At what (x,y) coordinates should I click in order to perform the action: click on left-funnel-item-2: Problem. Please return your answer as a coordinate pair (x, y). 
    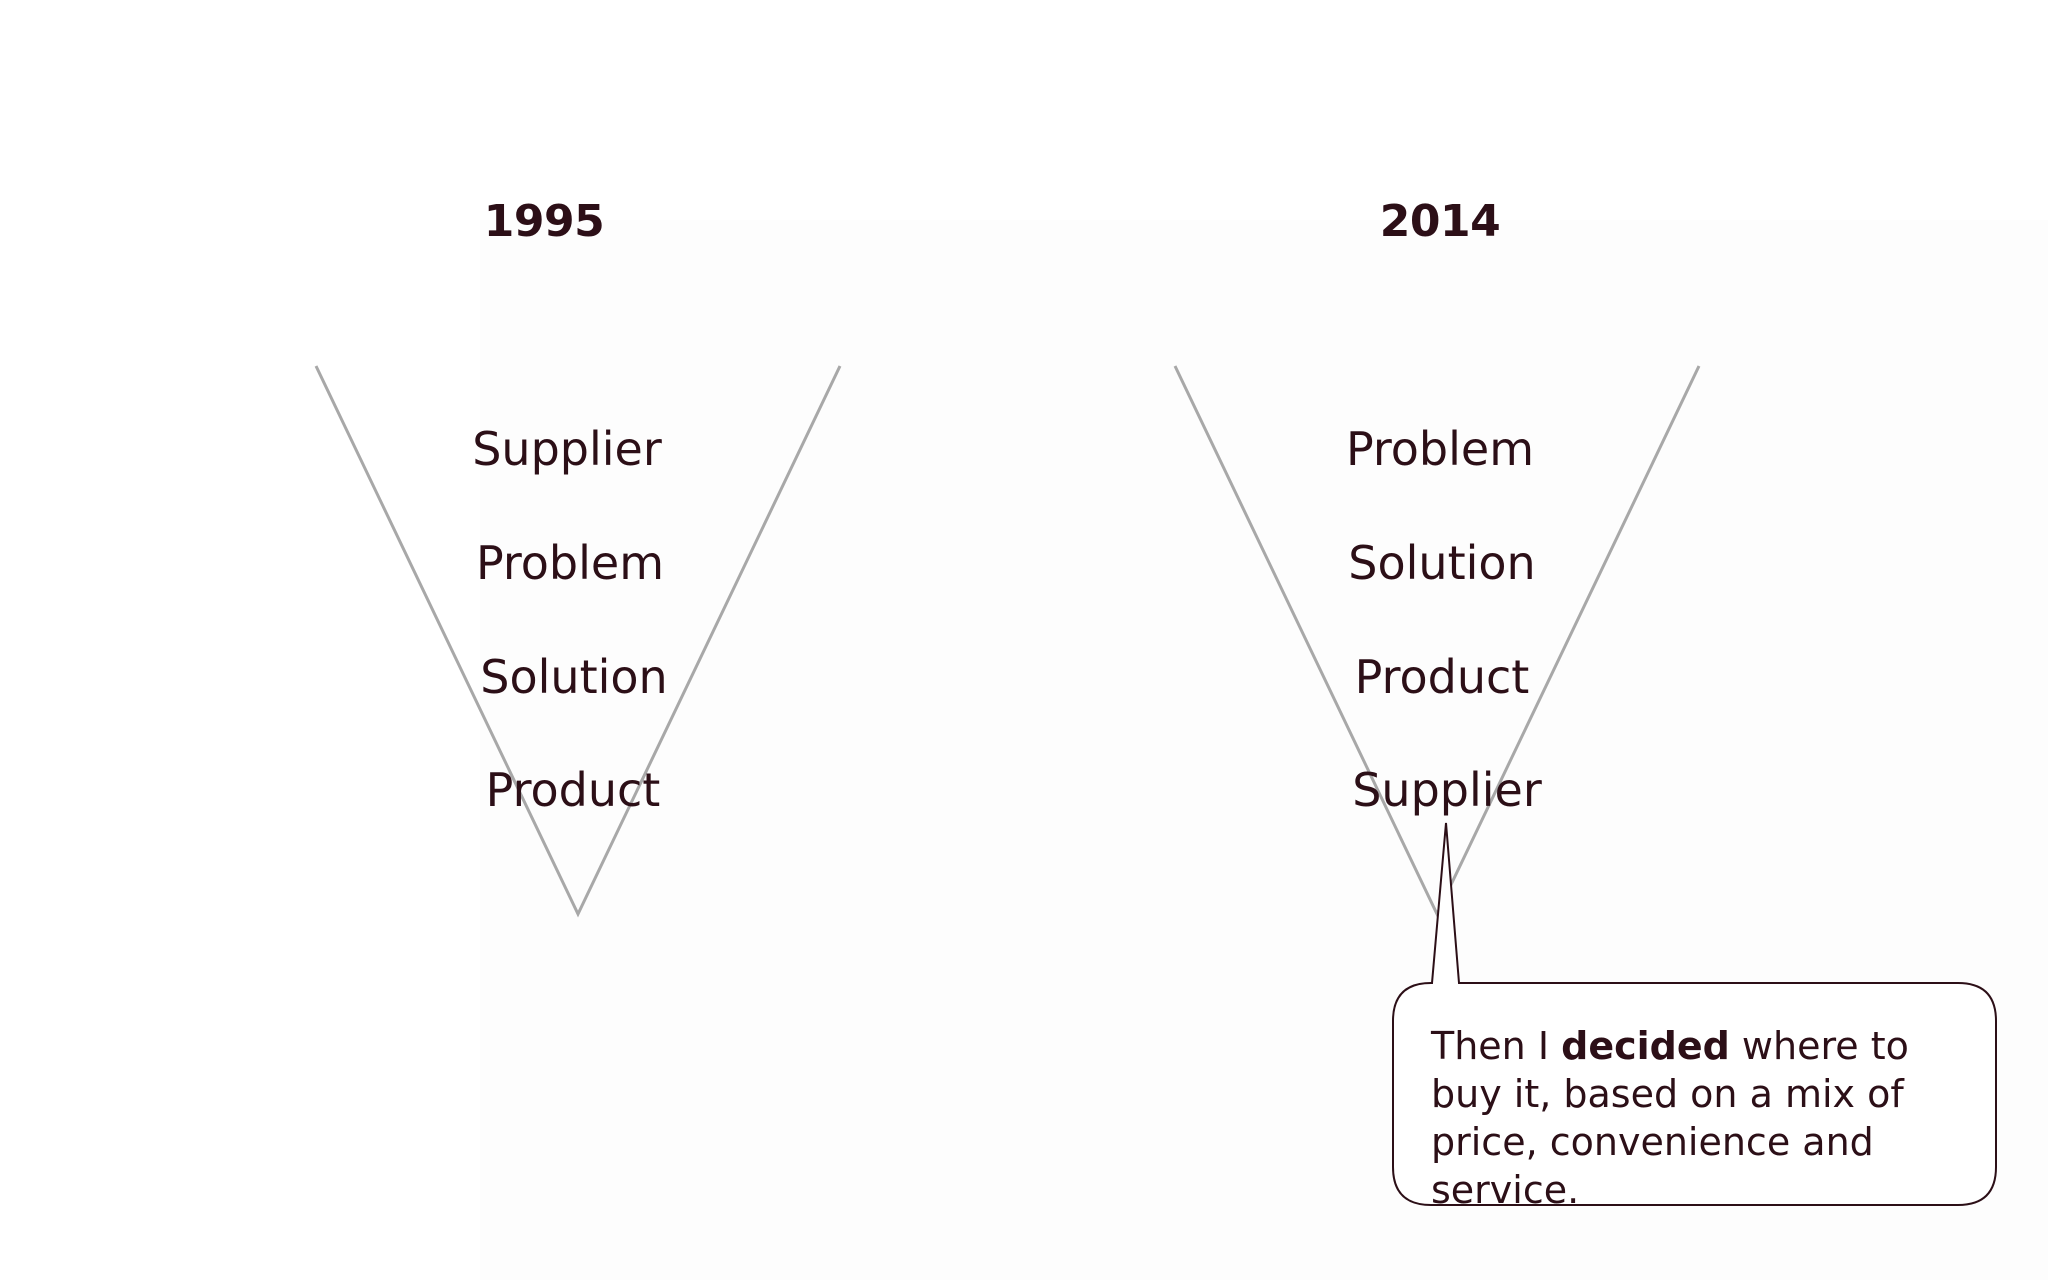
    Looking at the image, I should click on (570, 563).